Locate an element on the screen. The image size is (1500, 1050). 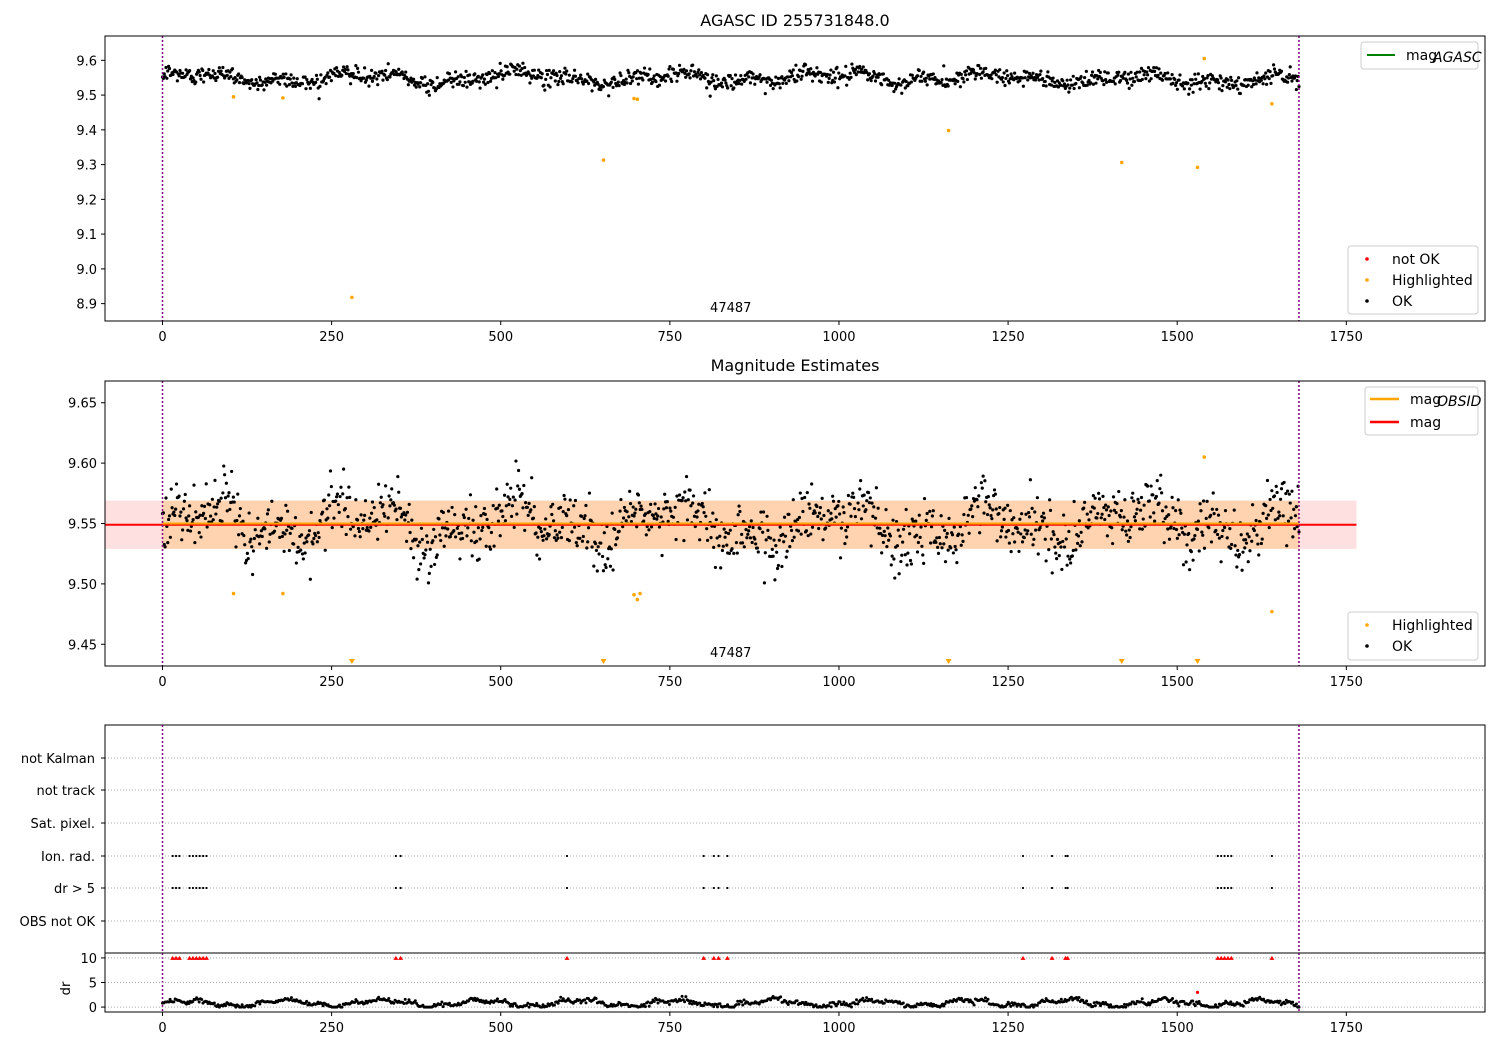
obsid-annotation: 47487 is located at coordinates (730, 308).